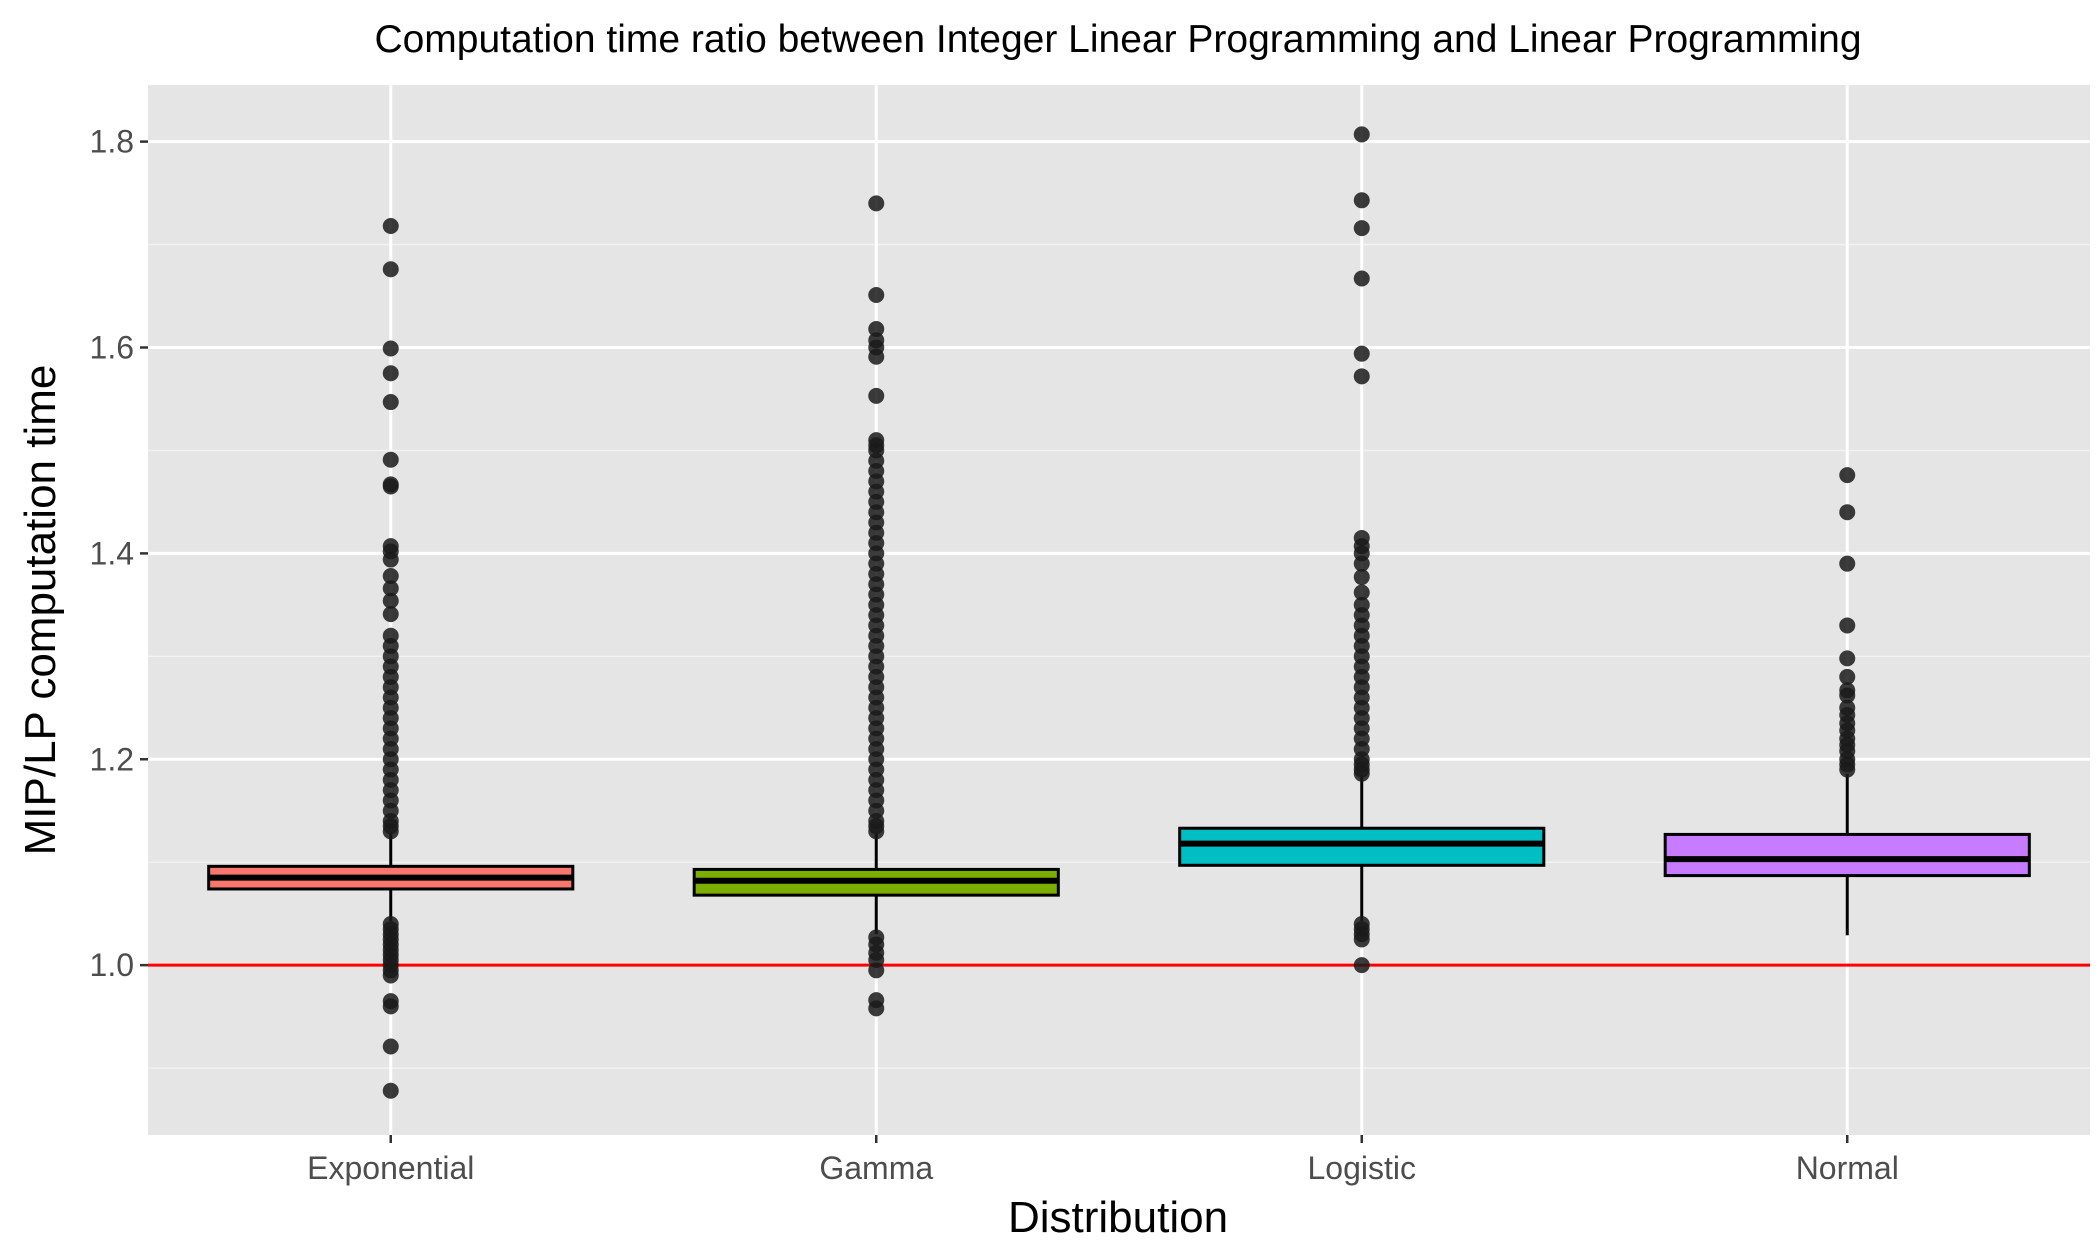 This screenshot has width=2100, height=1260. Describe the element at coordinates (390, 1168) in the screenshot. I see `x-tick-label: Exponential` at that location.